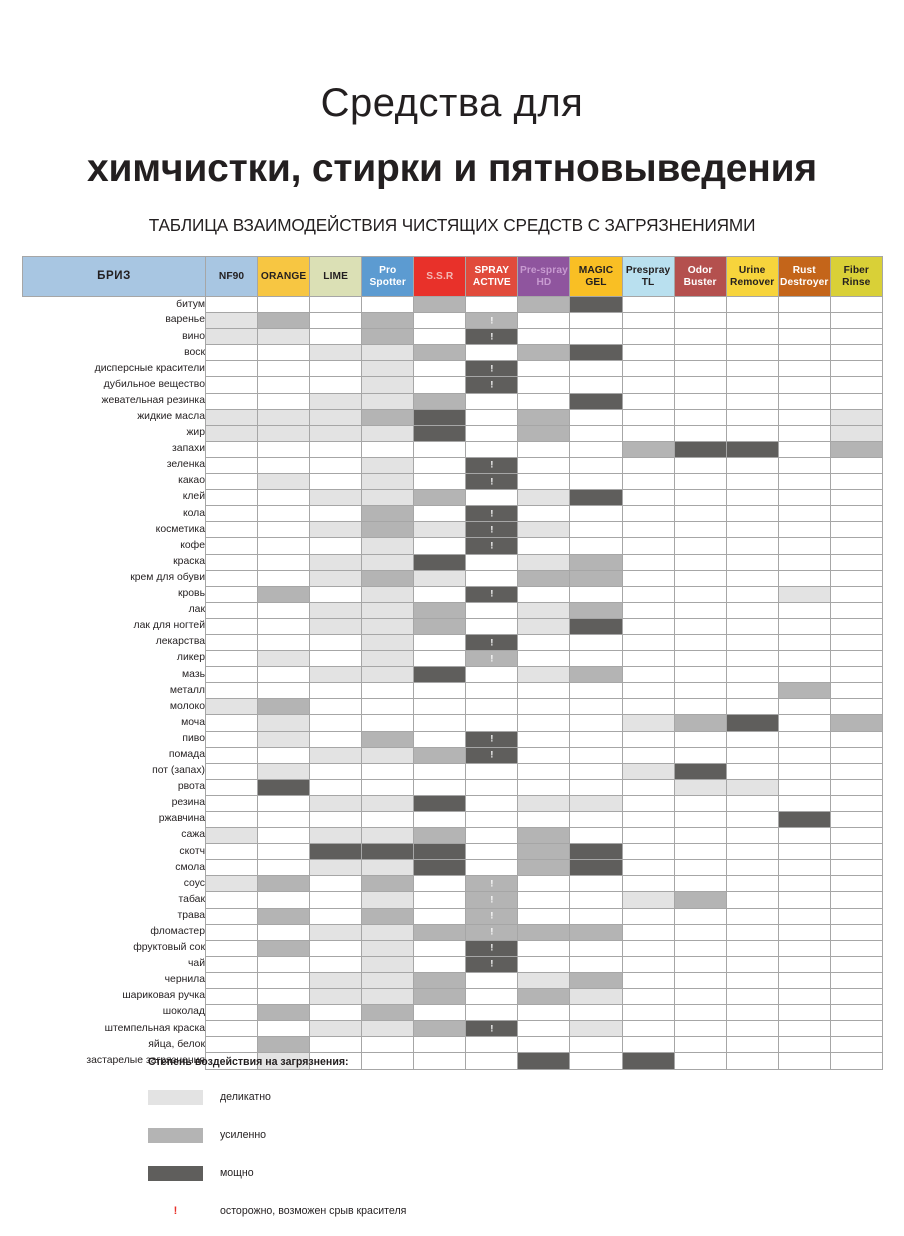 This screenshot has width=904, height=1236. I want to click on column-header-spray-active: SPRAY ACTIVE, so click(492, 276).